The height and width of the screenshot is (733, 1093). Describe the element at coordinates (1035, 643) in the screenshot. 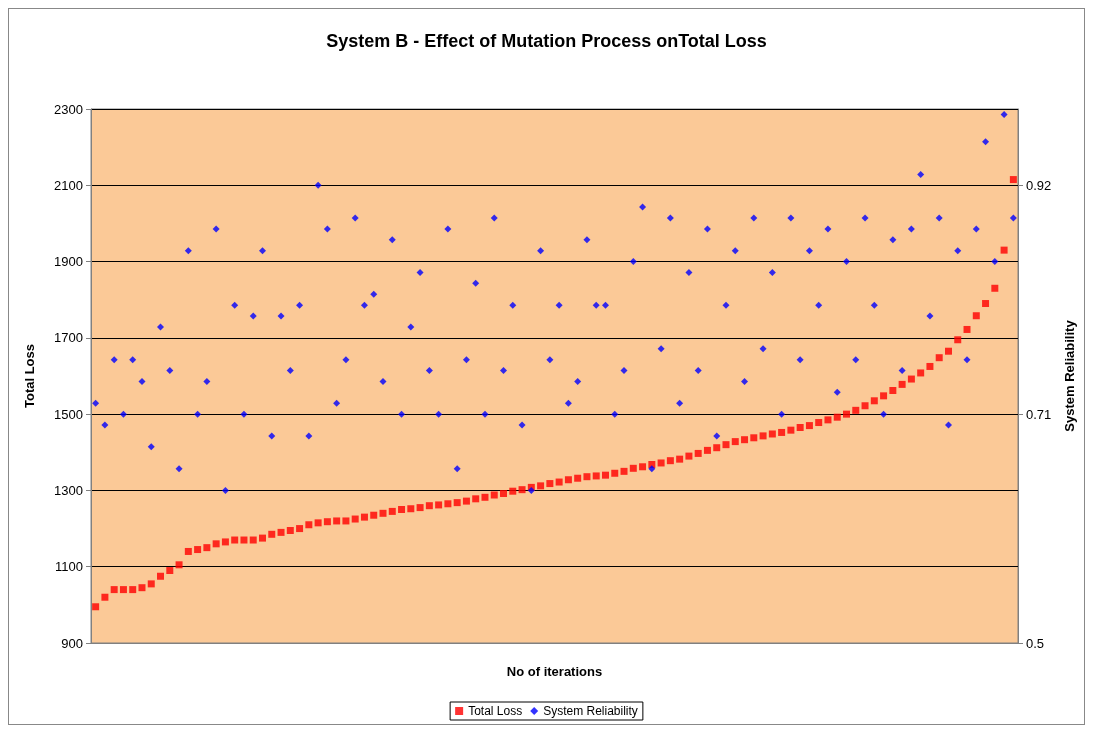

I see `y2-tick-label: 0.5` at that location.